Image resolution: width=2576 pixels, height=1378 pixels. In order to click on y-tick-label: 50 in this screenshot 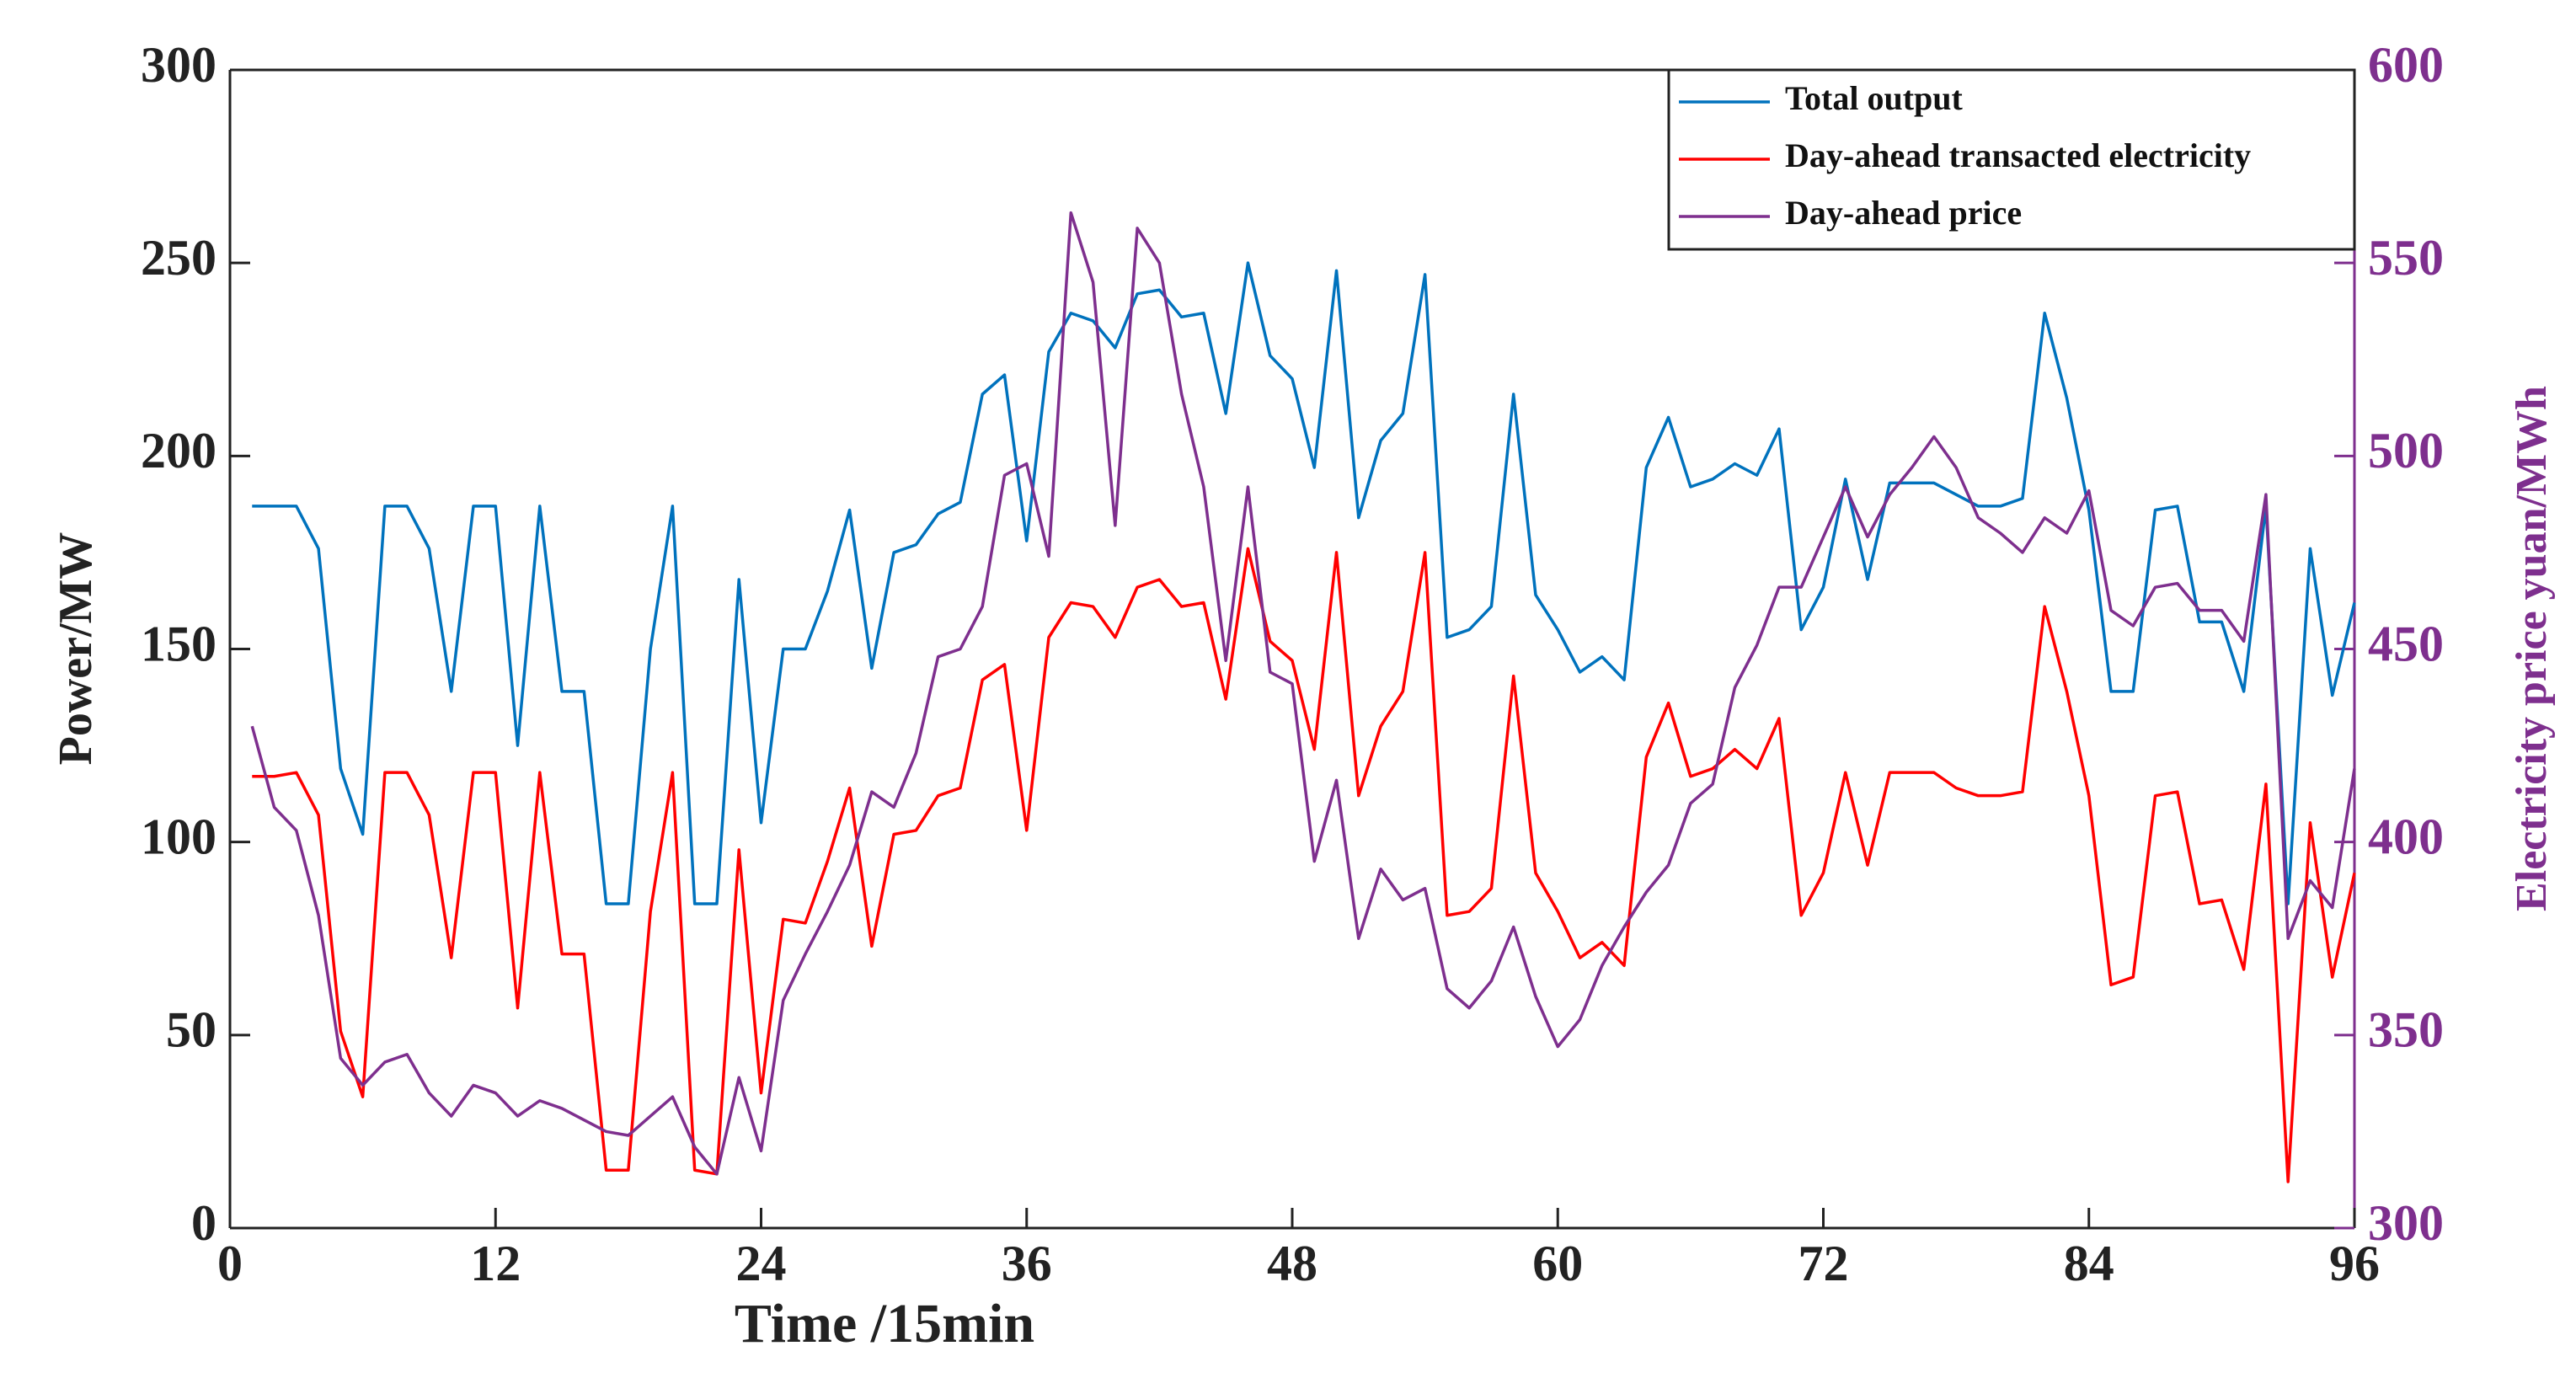, I will do `click(191, 1030)`.